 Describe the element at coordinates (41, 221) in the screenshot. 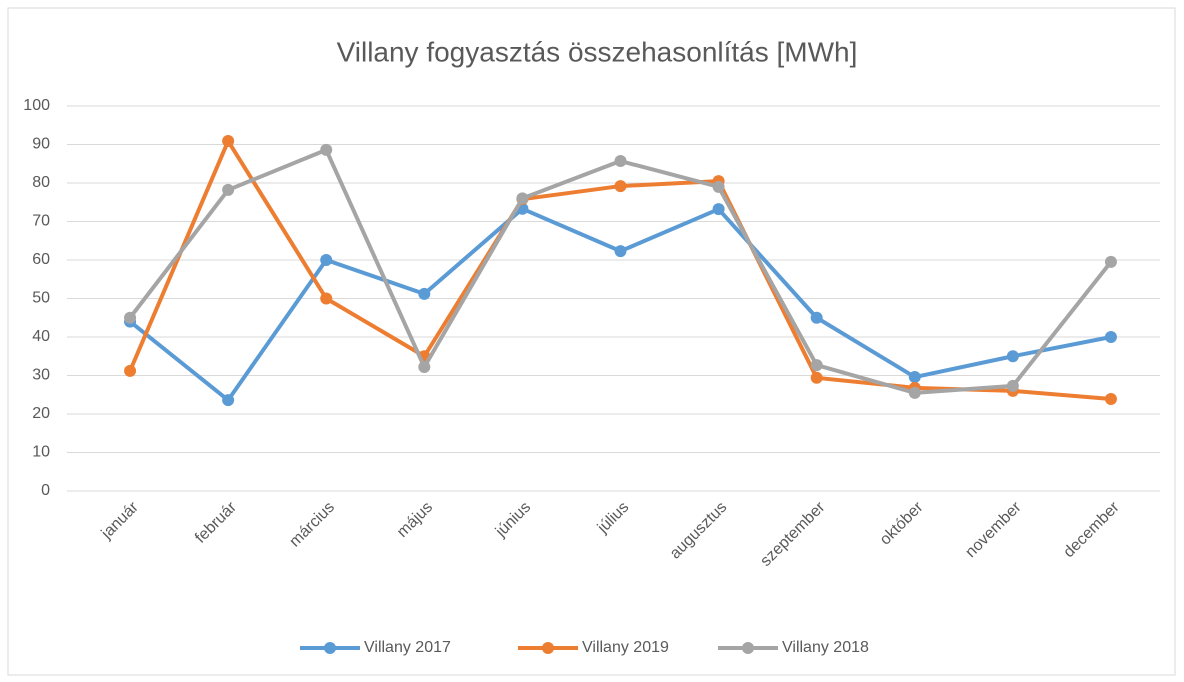

I see `y-tick-label: 70` at that location.